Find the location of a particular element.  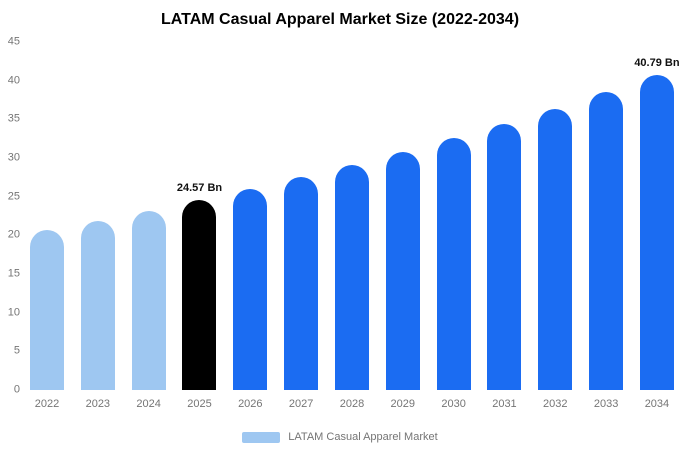

legend: LATAM Casual Apparel Market is located at coordinates (340, 437).